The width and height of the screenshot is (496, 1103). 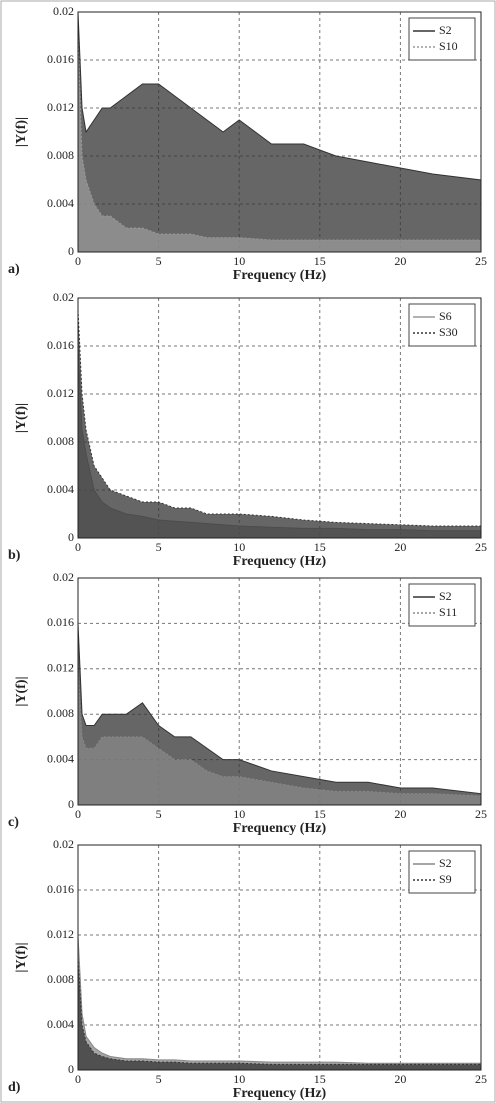 I want to click on panel-label: d), so click(x=14, y=1087).